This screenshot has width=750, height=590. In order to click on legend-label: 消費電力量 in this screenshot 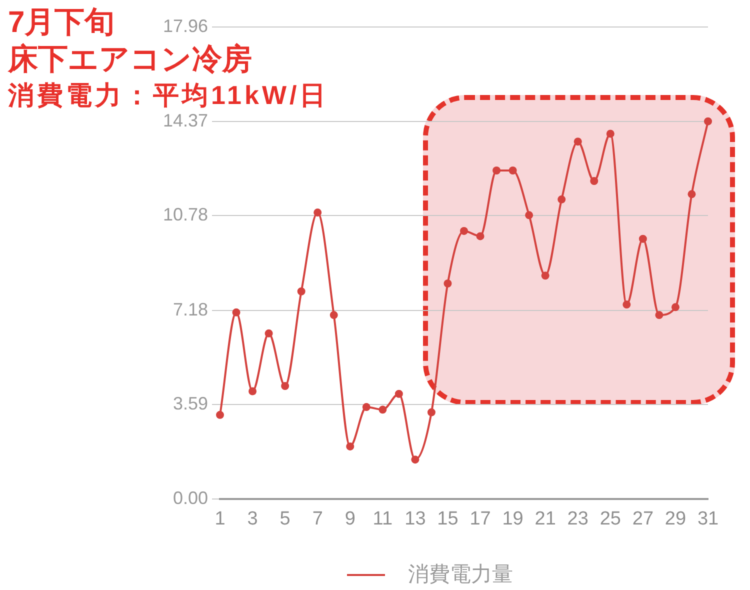, I will do `click(460, 575)`.